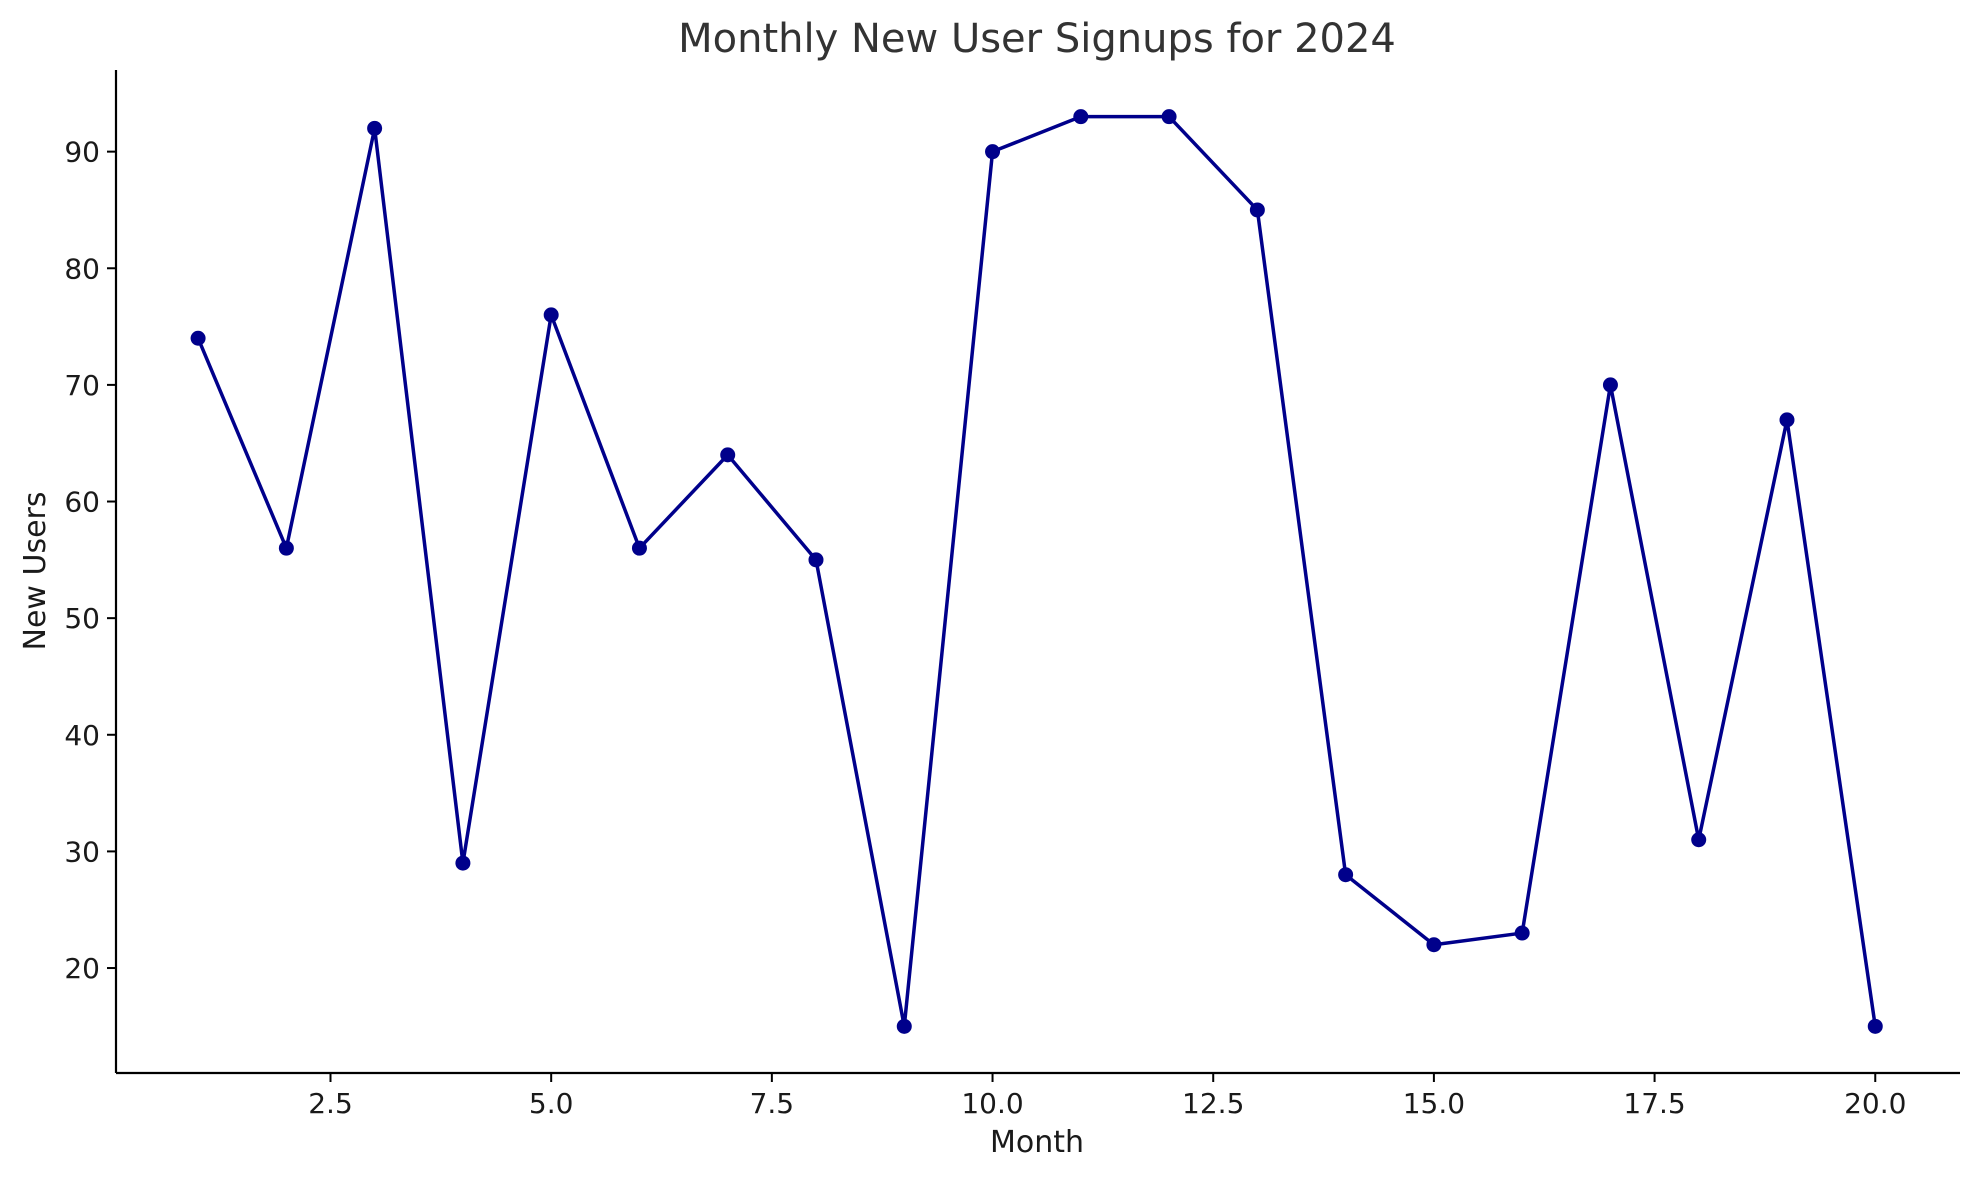  Describe the element at coordinates (82, 735) in the screenshot. I see `y-tick-label: 40` at that location.